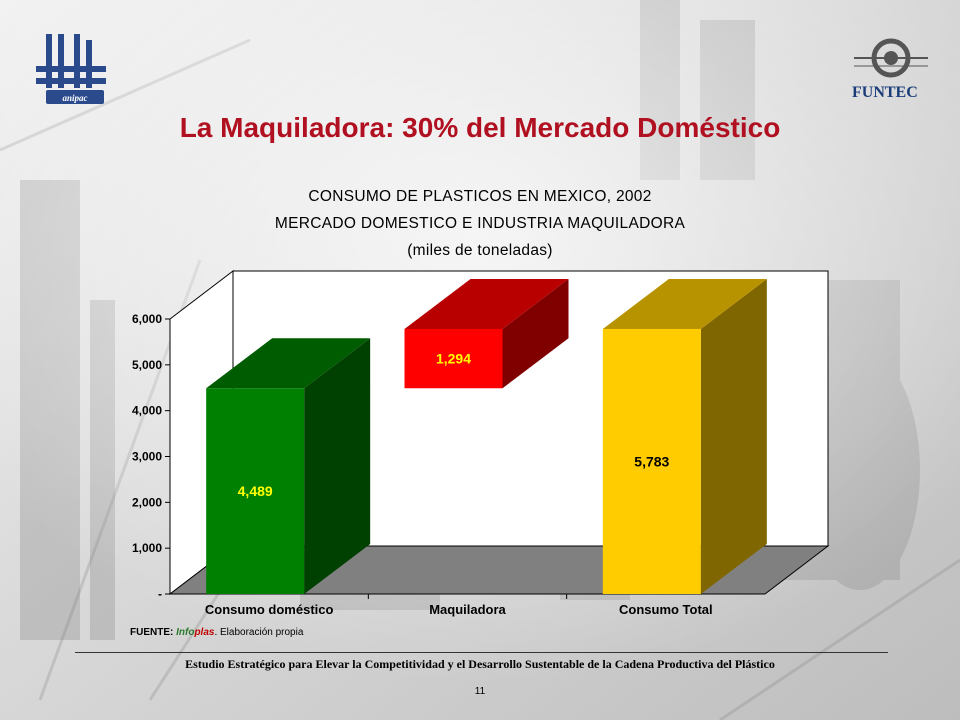  Describe the element at coordinates (147, 502) in the screenshot. I see `y-tick-label: 2,000` at that location.